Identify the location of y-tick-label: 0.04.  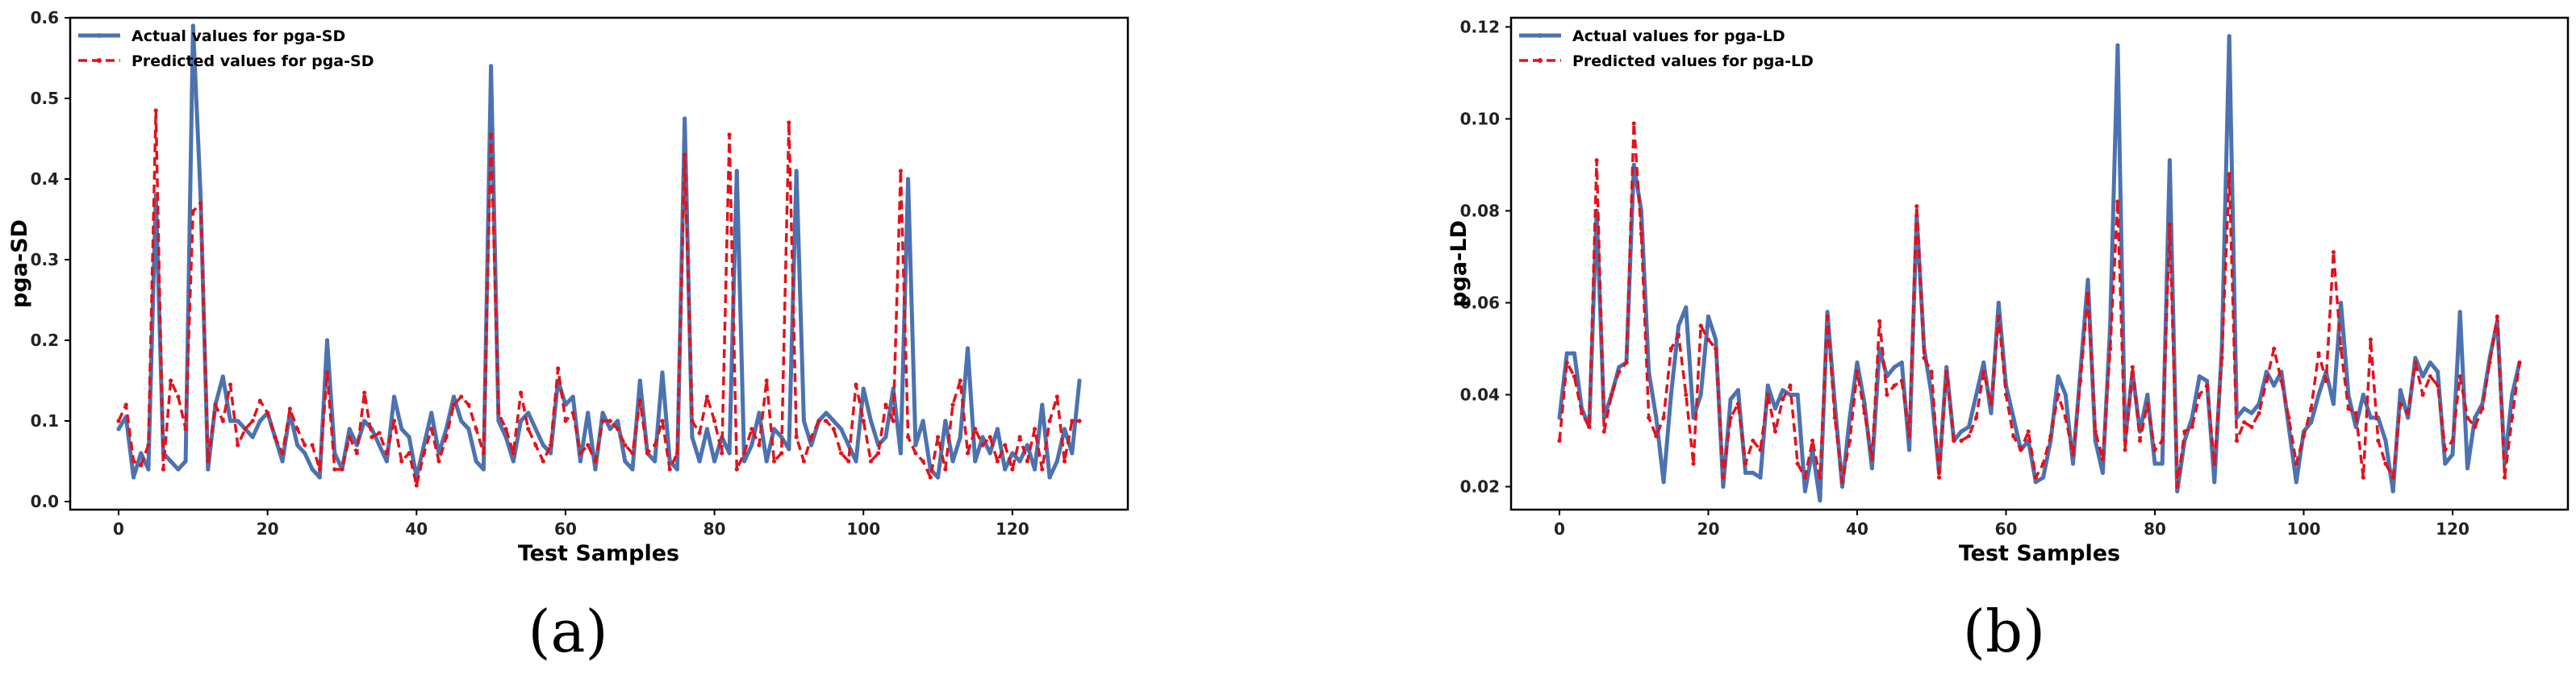
(1480, 394).